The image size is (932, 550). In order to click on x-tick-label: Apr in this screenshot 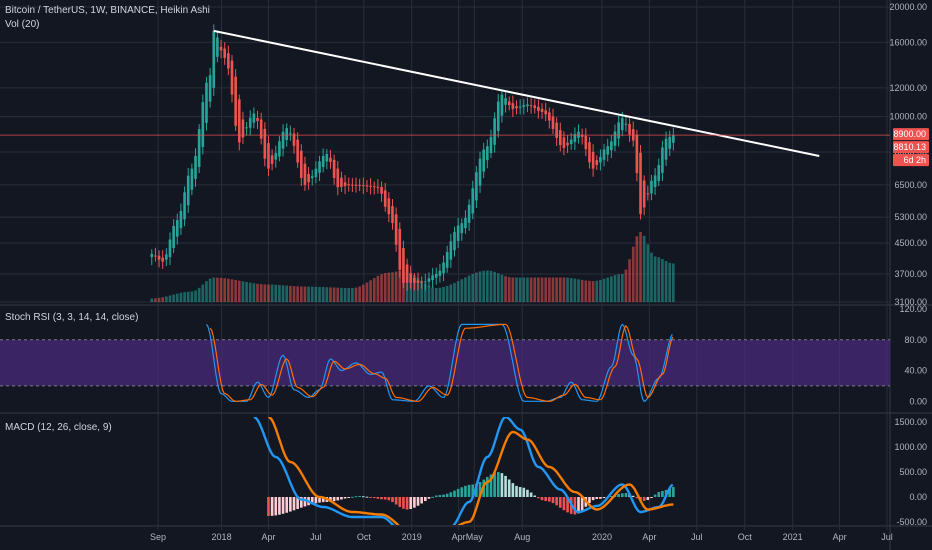, I will do `click(268, 537)`.